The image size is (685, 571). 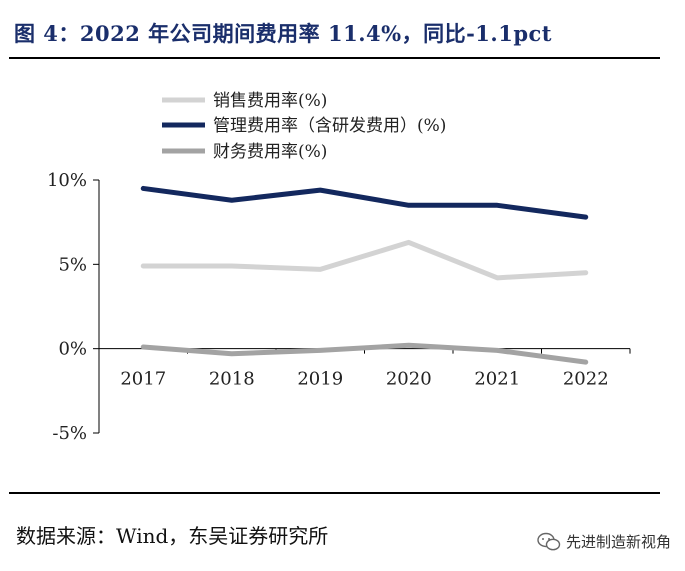 I want to click on y-tick-label: -5%, so click(x=69, y=433).